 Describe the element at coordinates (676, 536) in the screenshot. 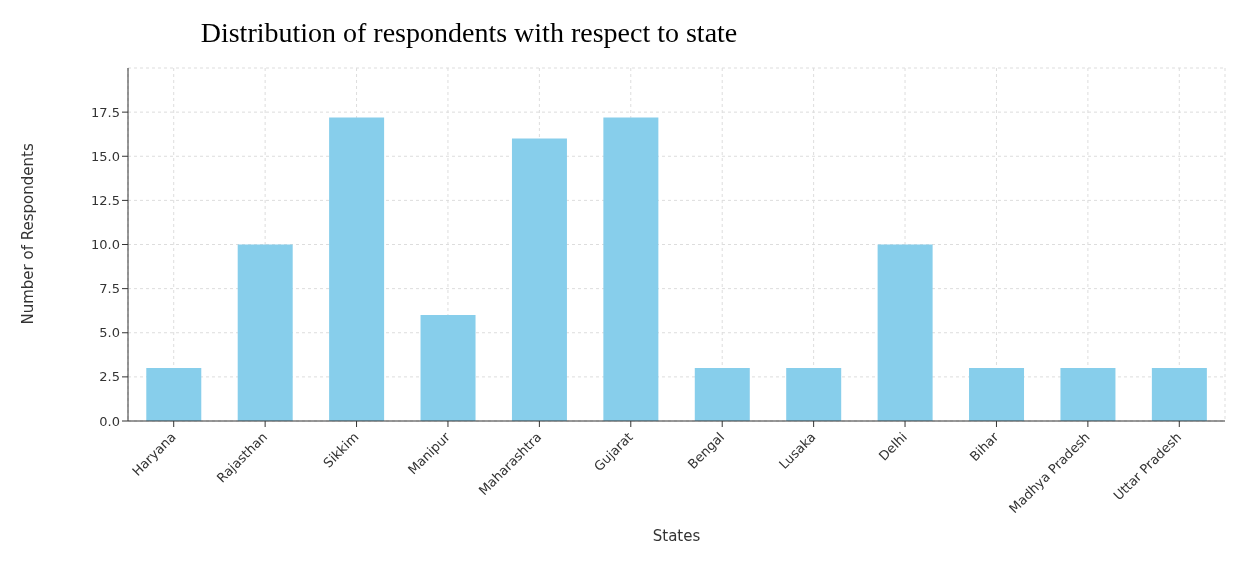

I see `x-axis-title: States` at that location.